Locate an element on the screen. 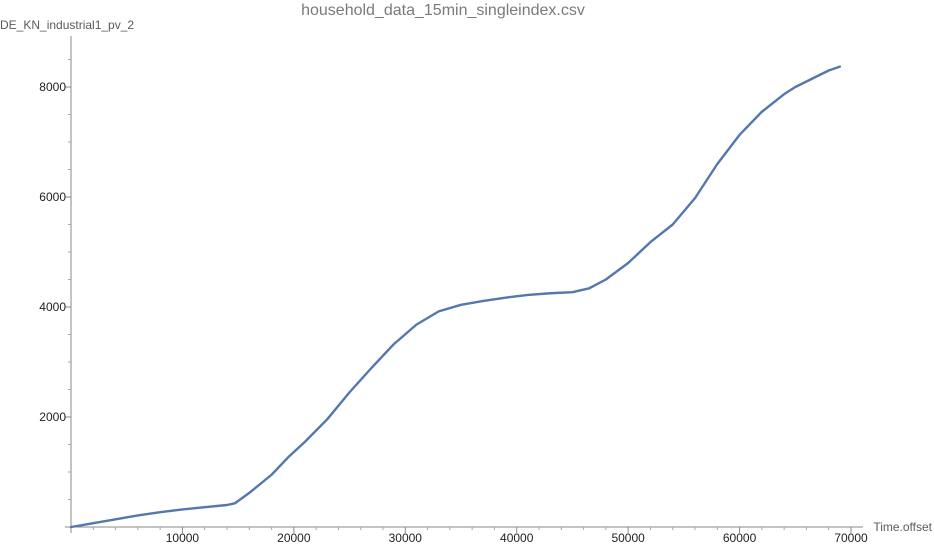 This screenshot has width=934, height=546. y-tick-label: 2000 is located at coordinates (52, 417).